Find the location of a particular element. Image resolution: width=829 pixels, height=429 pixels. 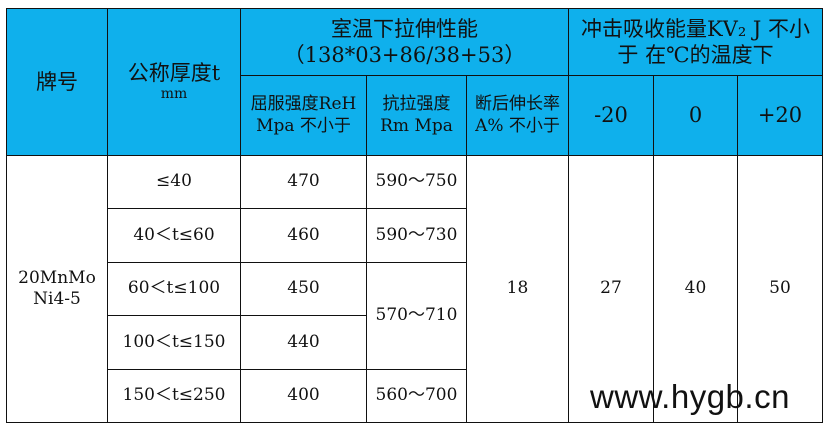

thickness-cell: ≤40 is located at coordinates (174, 182).